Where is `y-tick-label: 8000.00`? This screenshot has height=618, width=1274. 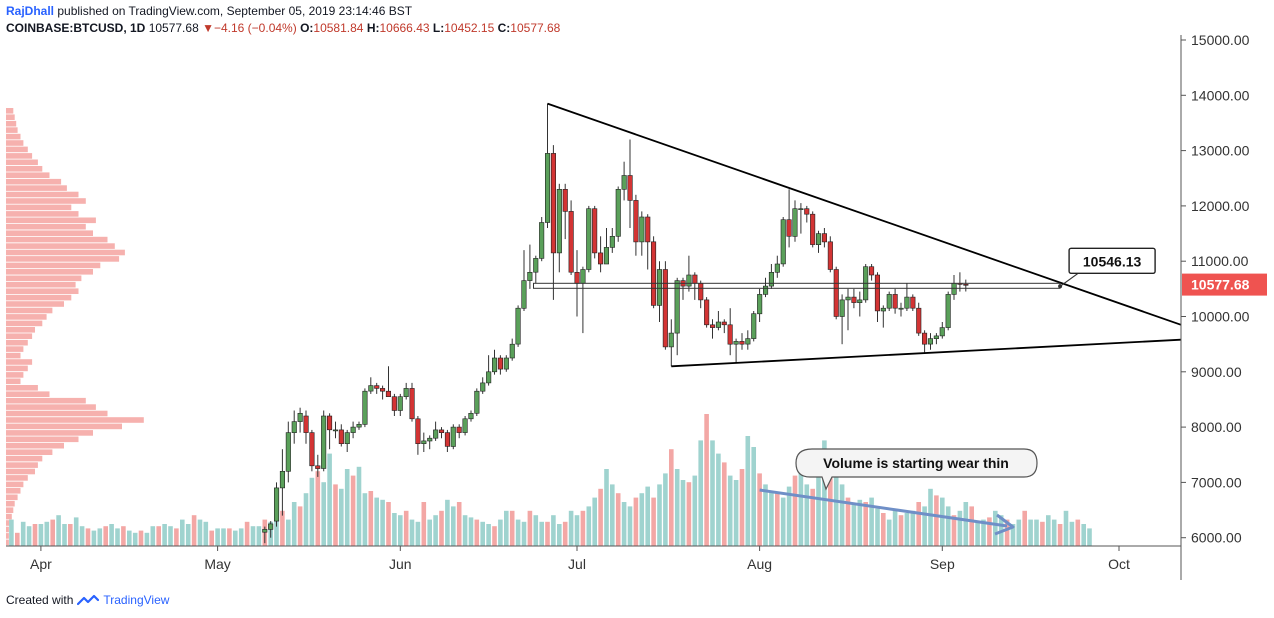
y-tick-label: 8000.00 is located at coordinates (1216, 427).